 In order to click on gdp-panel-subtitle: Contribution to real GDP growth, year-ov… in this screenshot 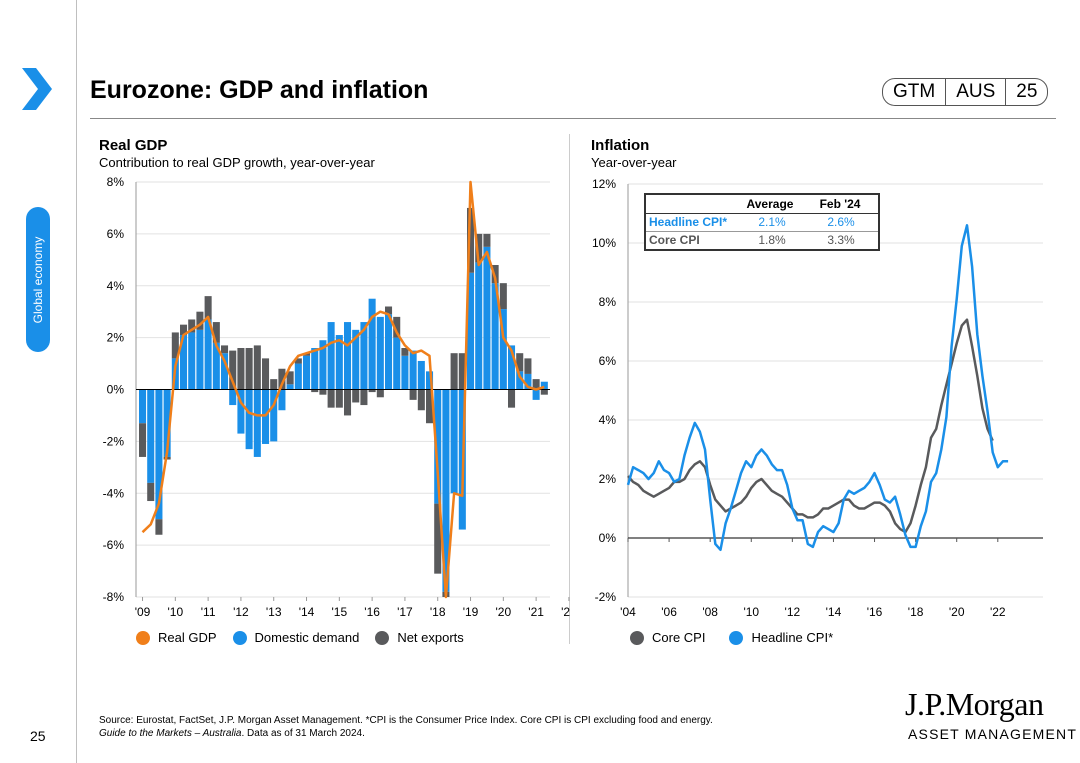, I will do `click(237, 162)`.